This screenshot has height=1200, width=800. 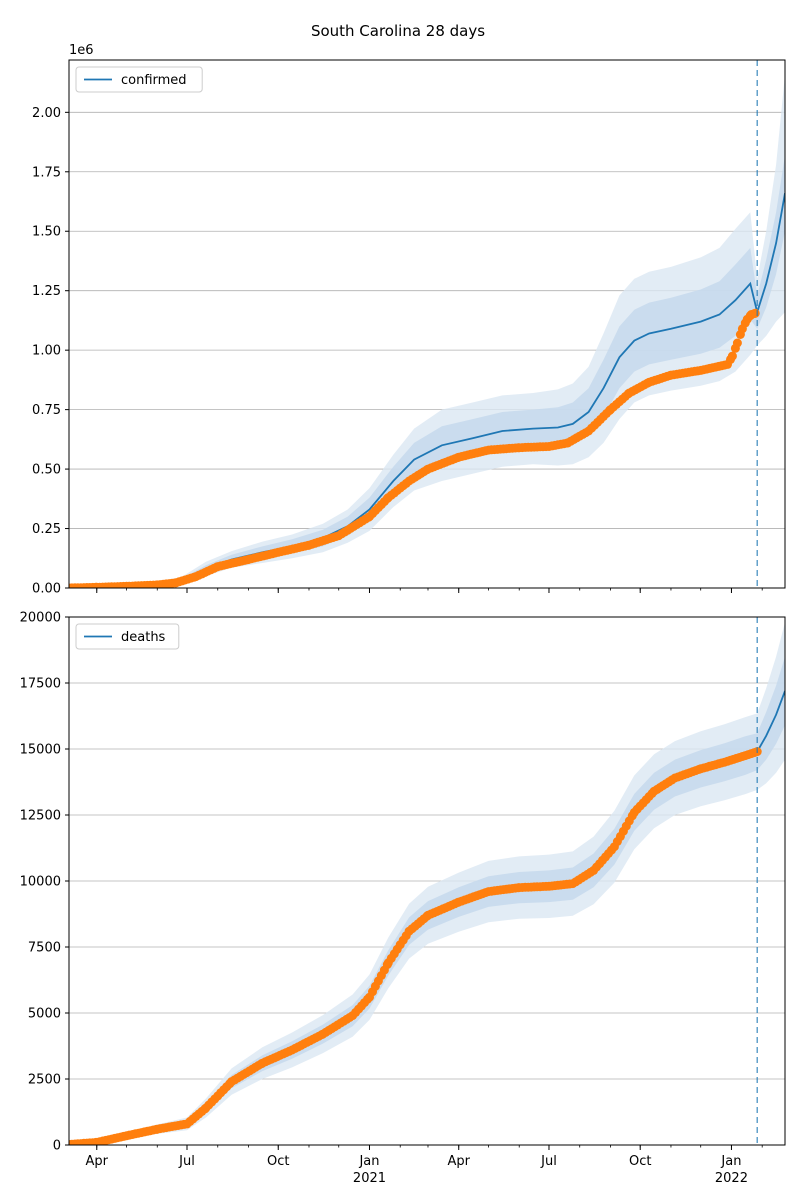 I want to click on y-tick-label: 20000, so click(x=40, y=618).